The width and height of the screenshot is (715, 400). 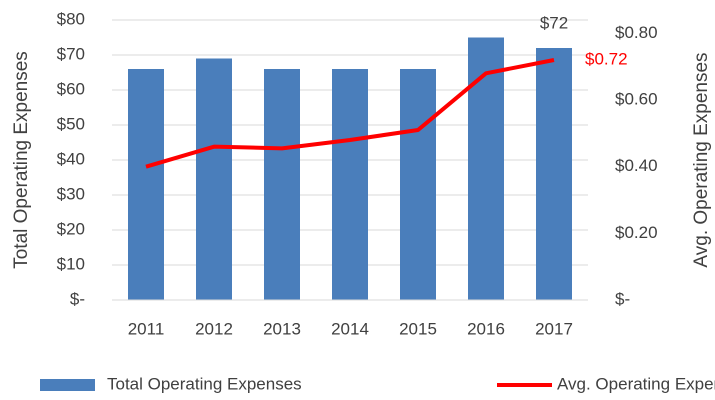 What do you see at coordinates (71, 158) in the screenshot?
I see `y-tick-label: $40` at bounding box center [71, 158].